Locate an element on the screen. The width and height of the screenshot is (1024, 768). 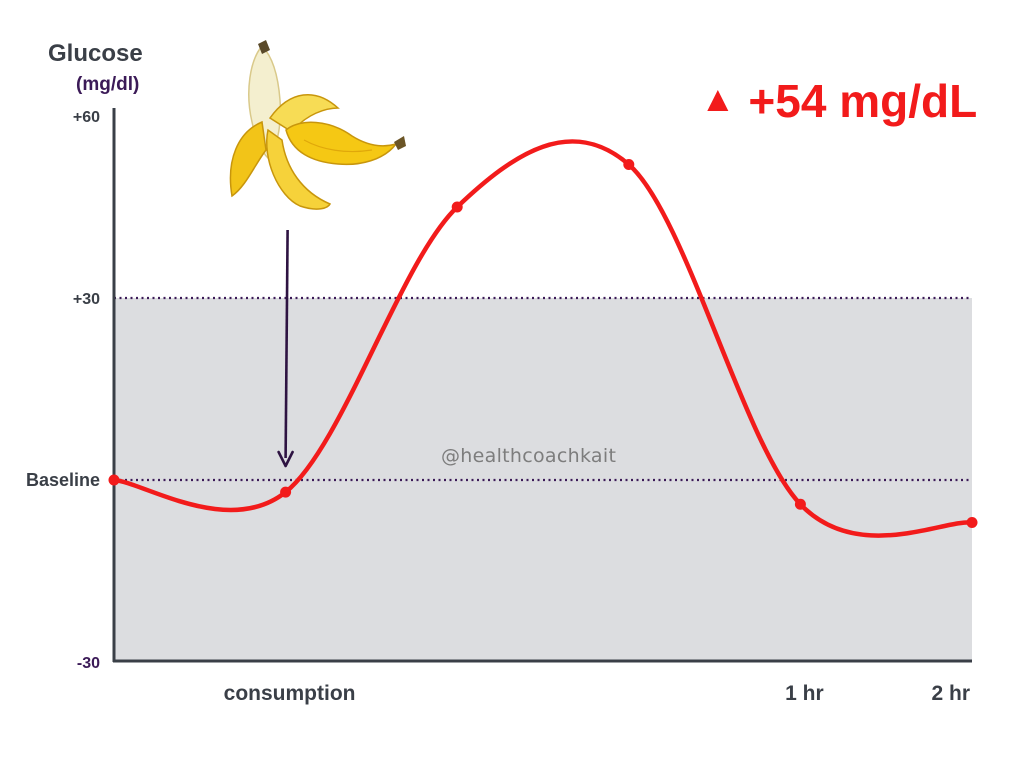
banana-ridge is located at coordinates (338, 146).